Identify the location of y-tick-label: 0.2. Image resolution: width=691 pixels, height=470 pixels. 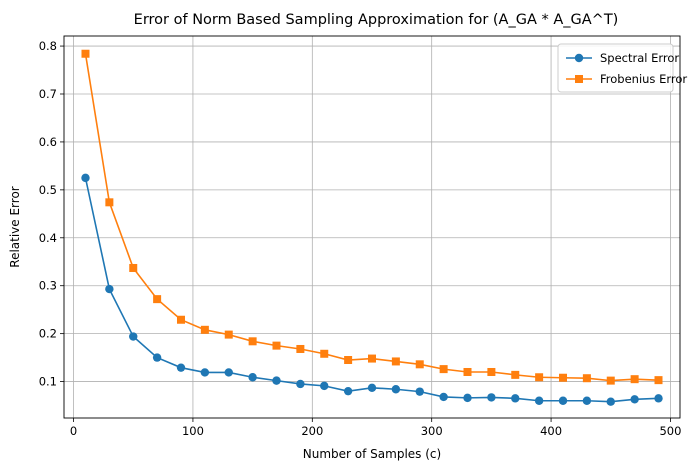
(48, 334).